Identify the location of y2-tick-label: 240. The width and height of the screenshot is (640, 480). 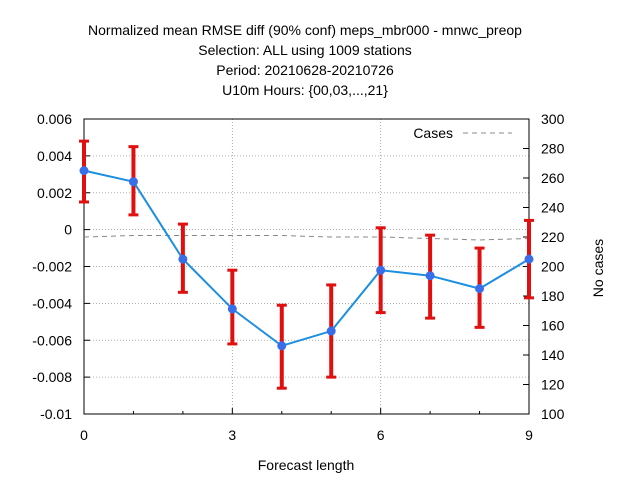
(553, 208).